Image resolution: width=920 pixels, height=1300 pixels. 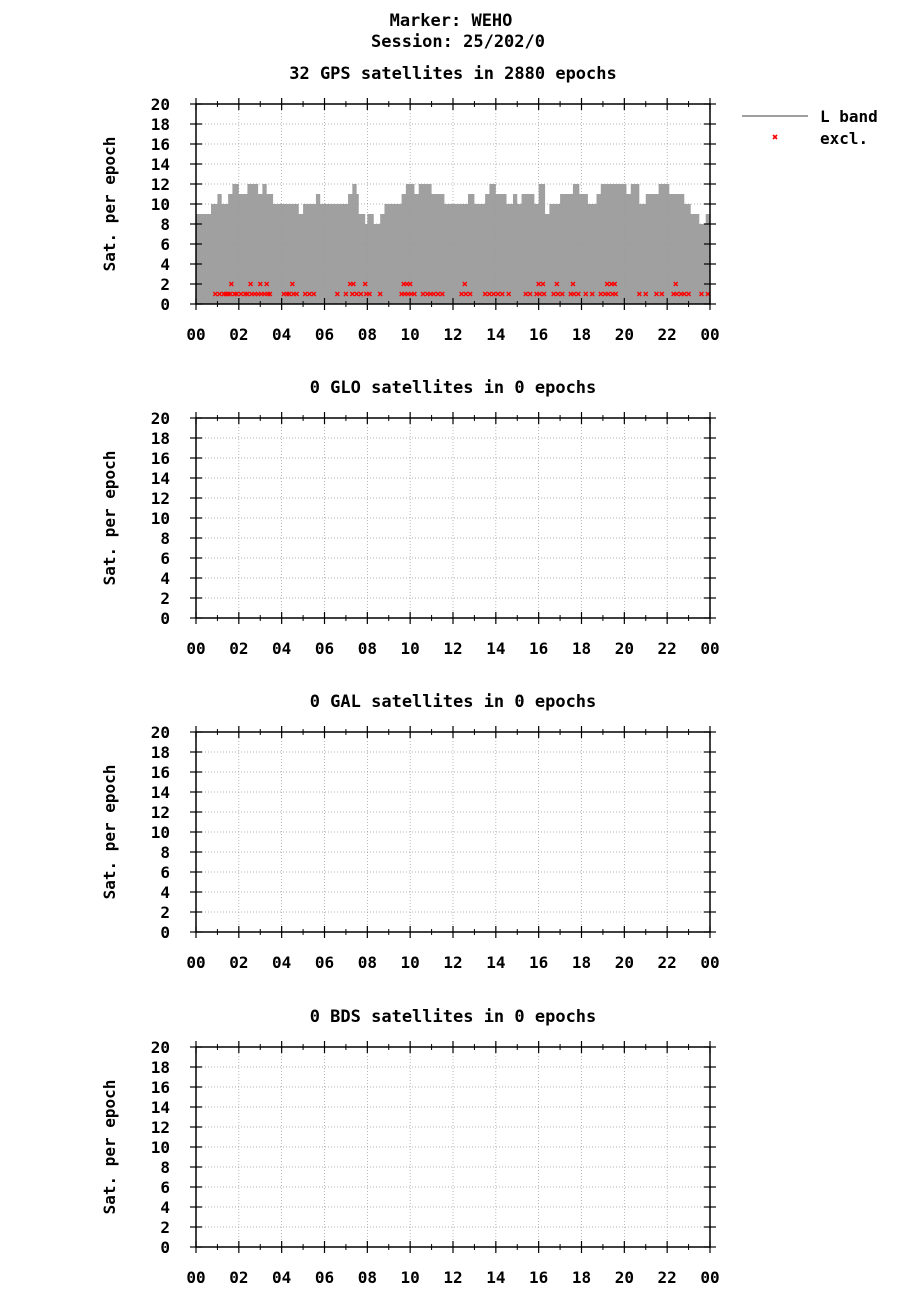 I want to click on grid, so click(x=453, y=518).